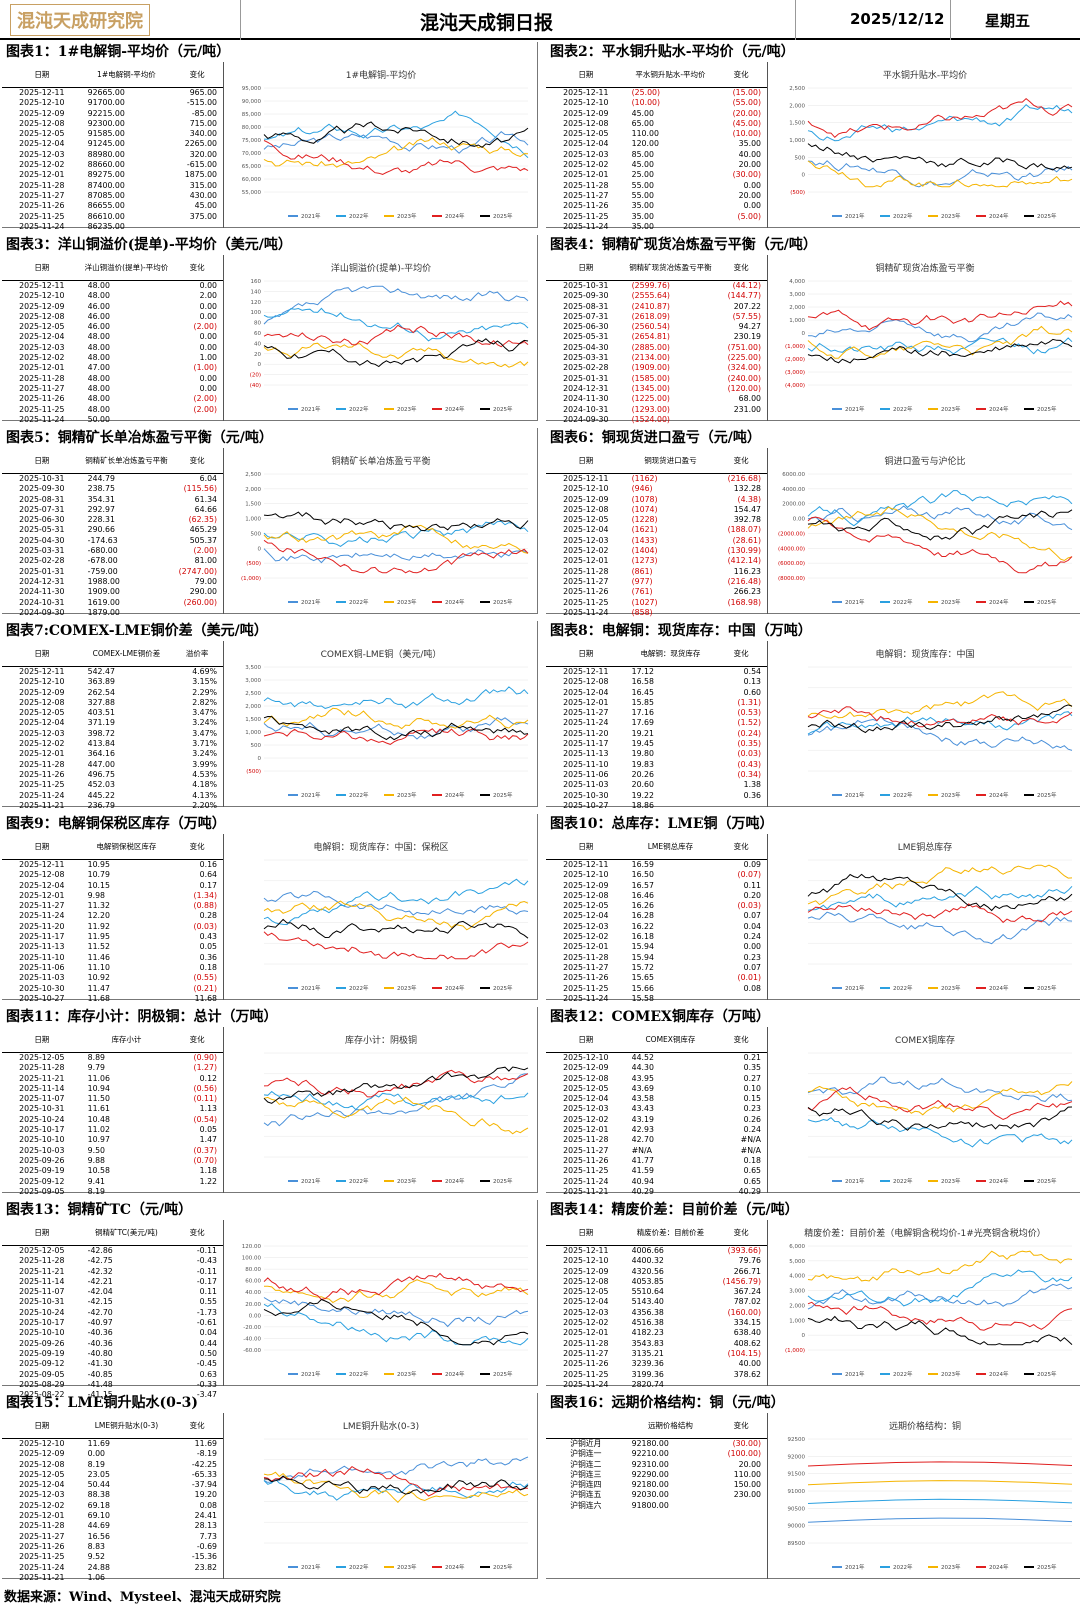 Image resolution: width=1080 pixels, height=1606 pixels. I want to click on table-cell: 0.08, so click(208, 1505).